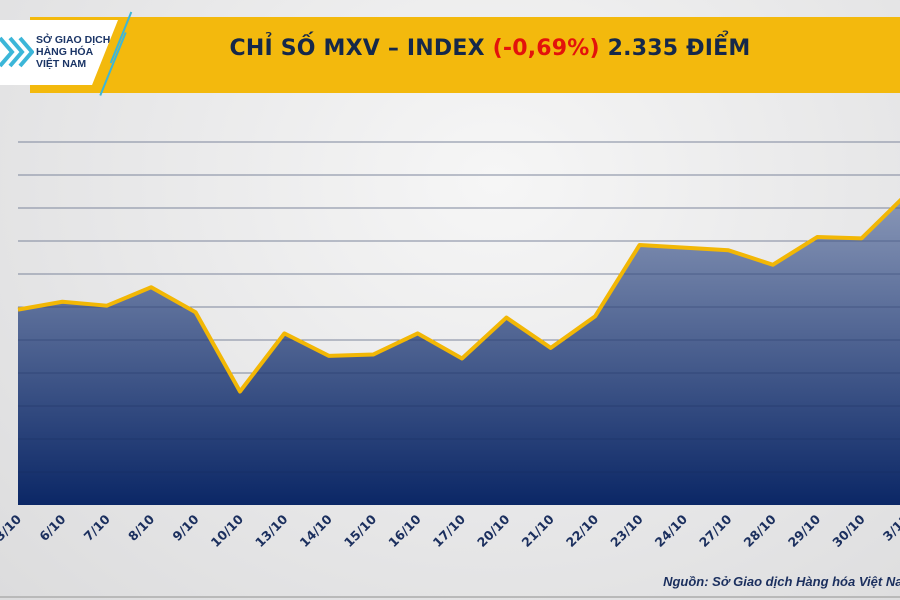 This screenshot has height=600, width=900. Describe the element at coordinates (357, 48) in the screenshot. I see `title-prefix: CHỈ SỐ MXV – INDEX` at that location.